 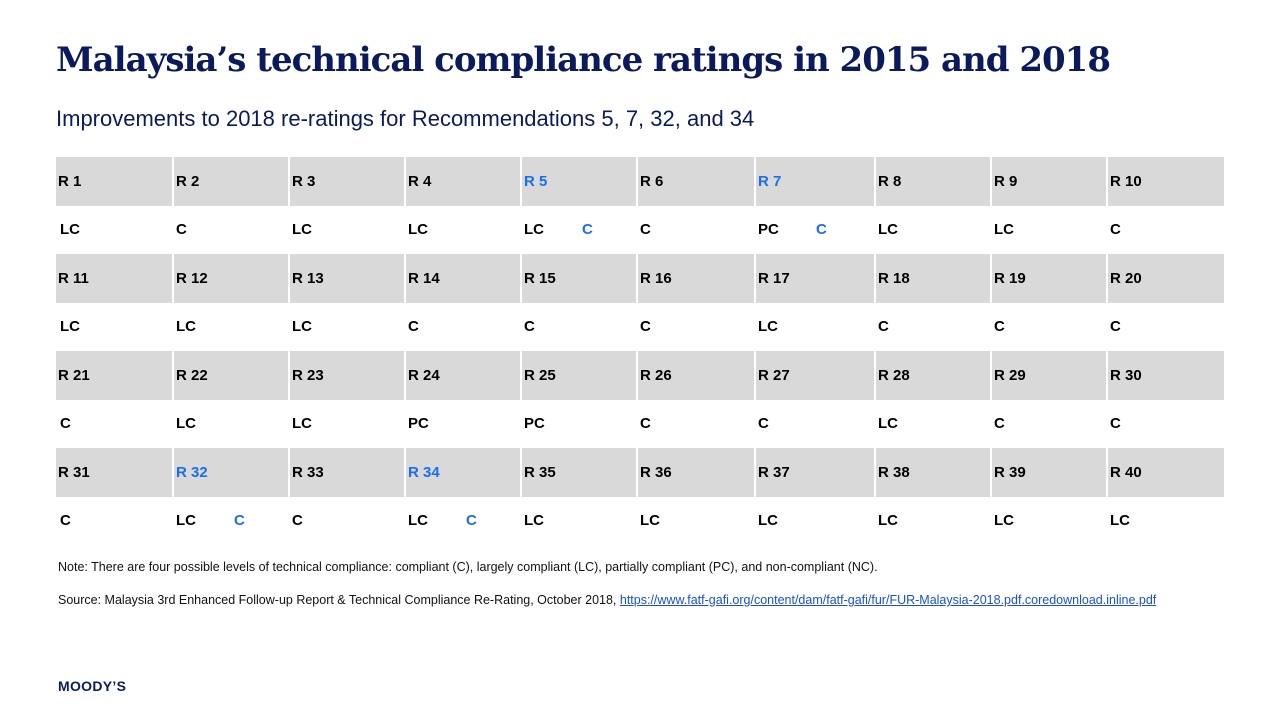 I want to click on recommendation-header: R 14, so click(x=462, y=278).